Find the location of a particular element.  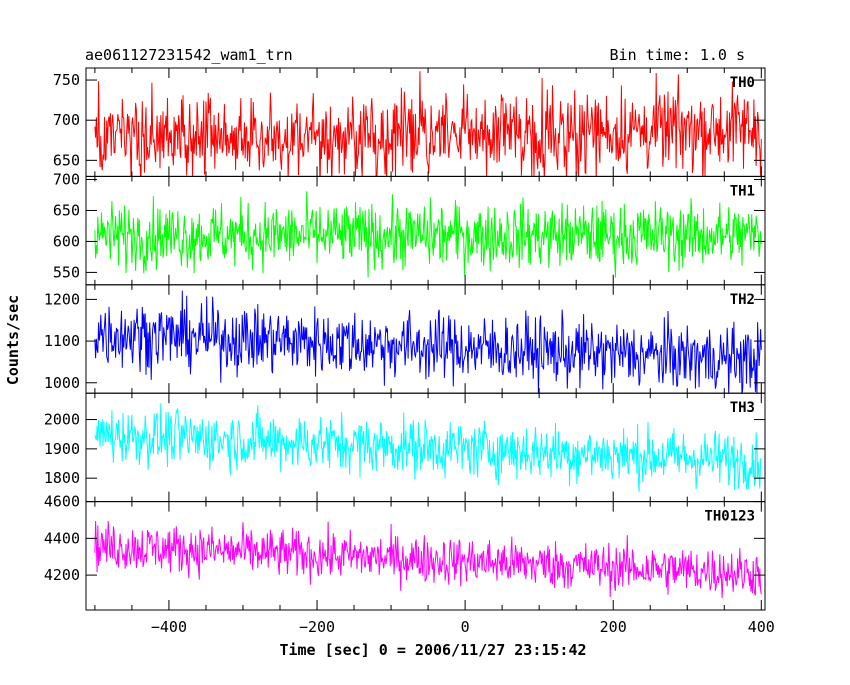

panel-th3: 1800 1900 2000 TH3 is located at coordinates (405, 447).